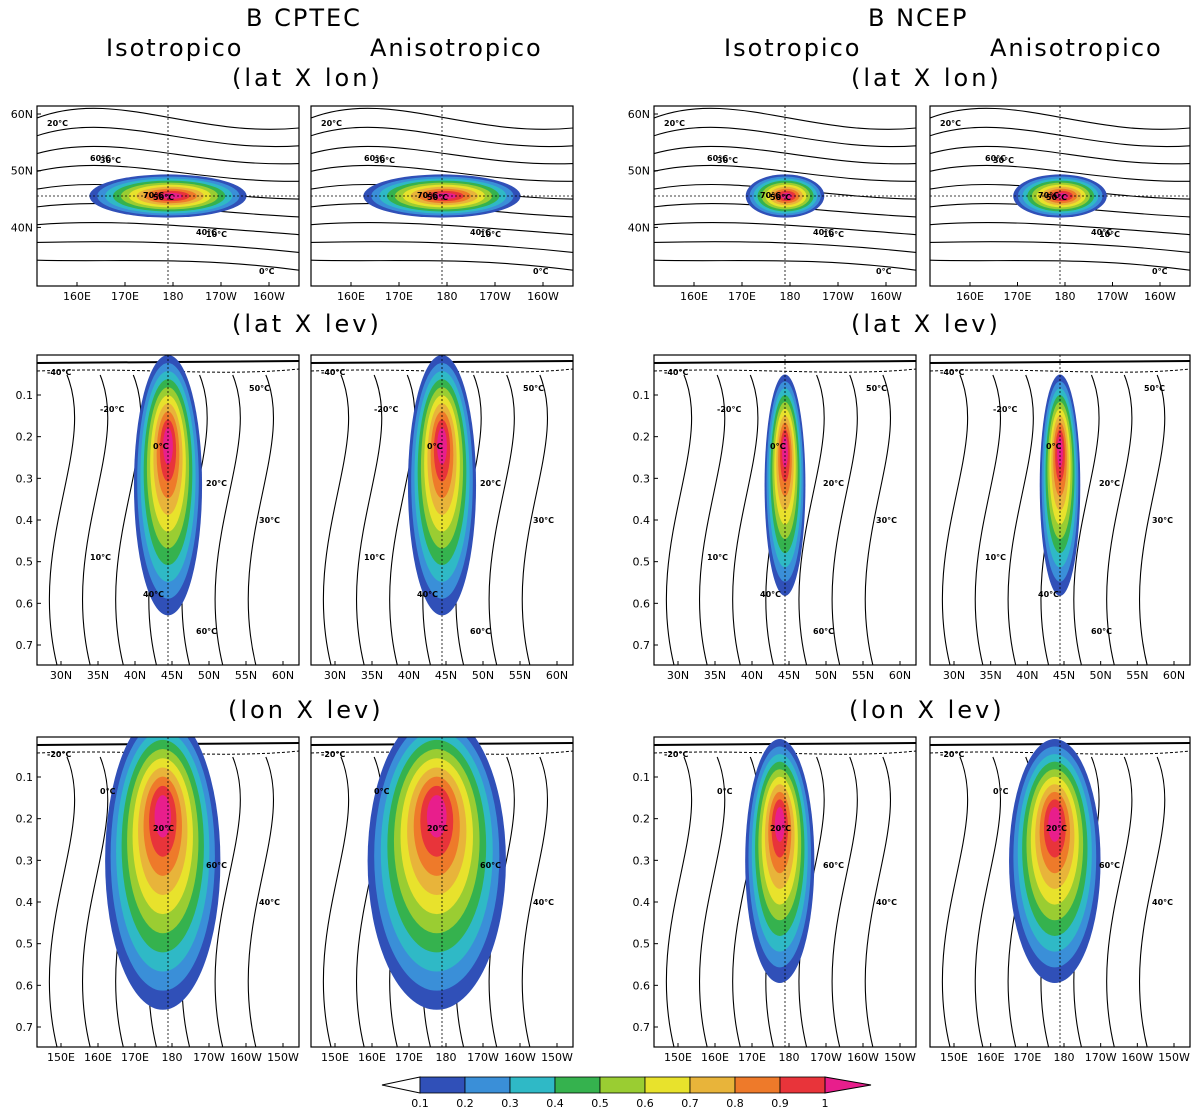 The image size is (1191, 1118). Describe the element at coordinates (59, 372) in the screenshot. I see `contour-label: -40°C` at that location.